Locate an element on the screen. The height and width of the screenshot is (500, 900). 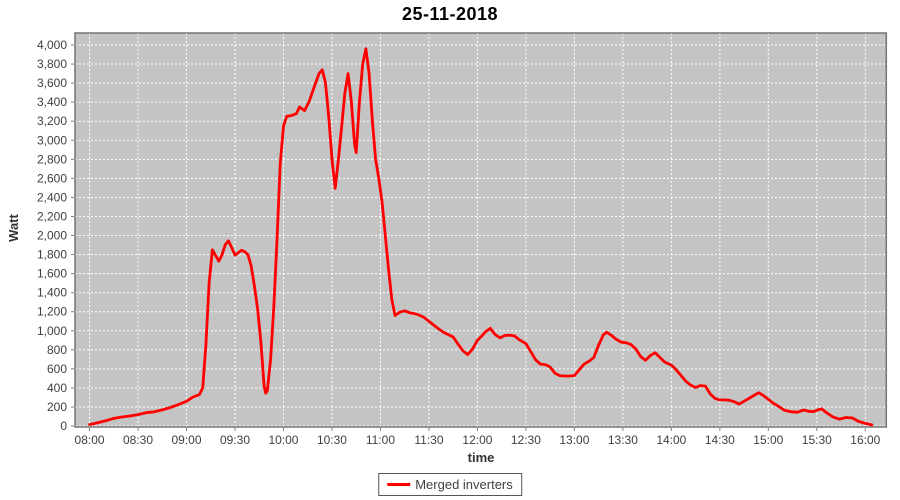
x-axis-label: time is located at coordinates (481, 457).